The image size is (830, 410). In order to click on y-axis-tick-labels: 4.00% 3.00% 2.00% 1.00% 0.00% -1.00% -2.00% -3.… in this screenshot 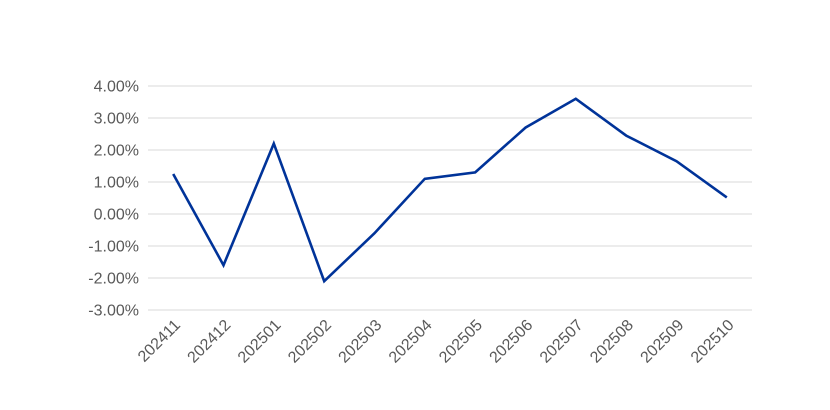, I will do `click(113, 199)`.